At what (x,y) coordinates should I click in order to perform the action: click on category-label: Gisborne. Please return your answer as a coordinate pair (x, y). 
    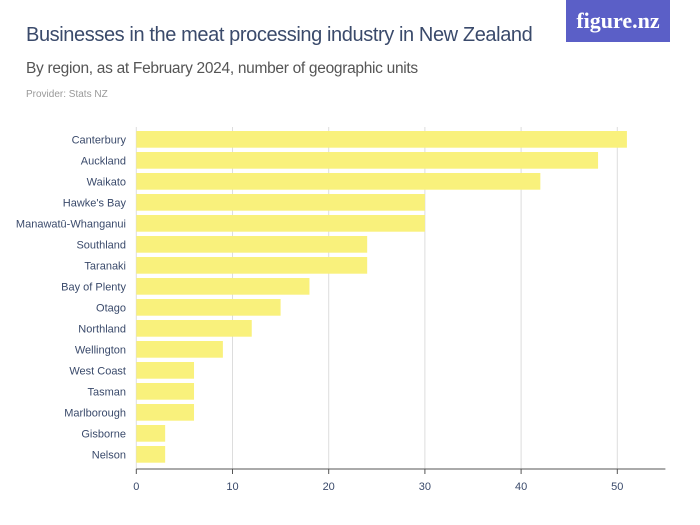
    Looking at the image, I should click on (103, 434).